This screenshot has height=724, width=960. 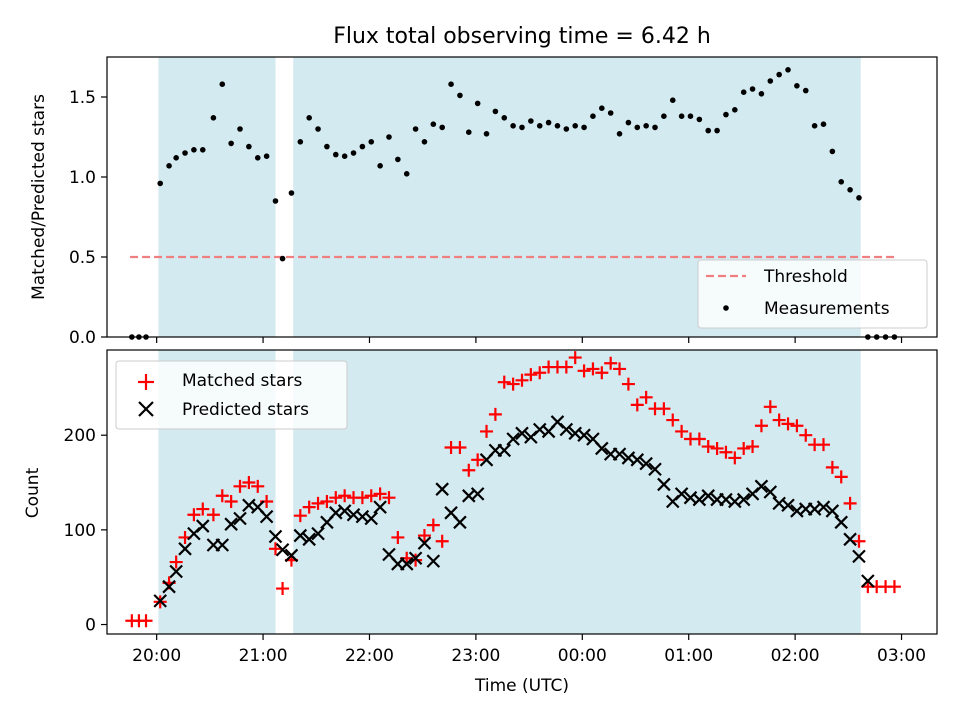 I want to click on observing-interval, so click(x=217, y=197).